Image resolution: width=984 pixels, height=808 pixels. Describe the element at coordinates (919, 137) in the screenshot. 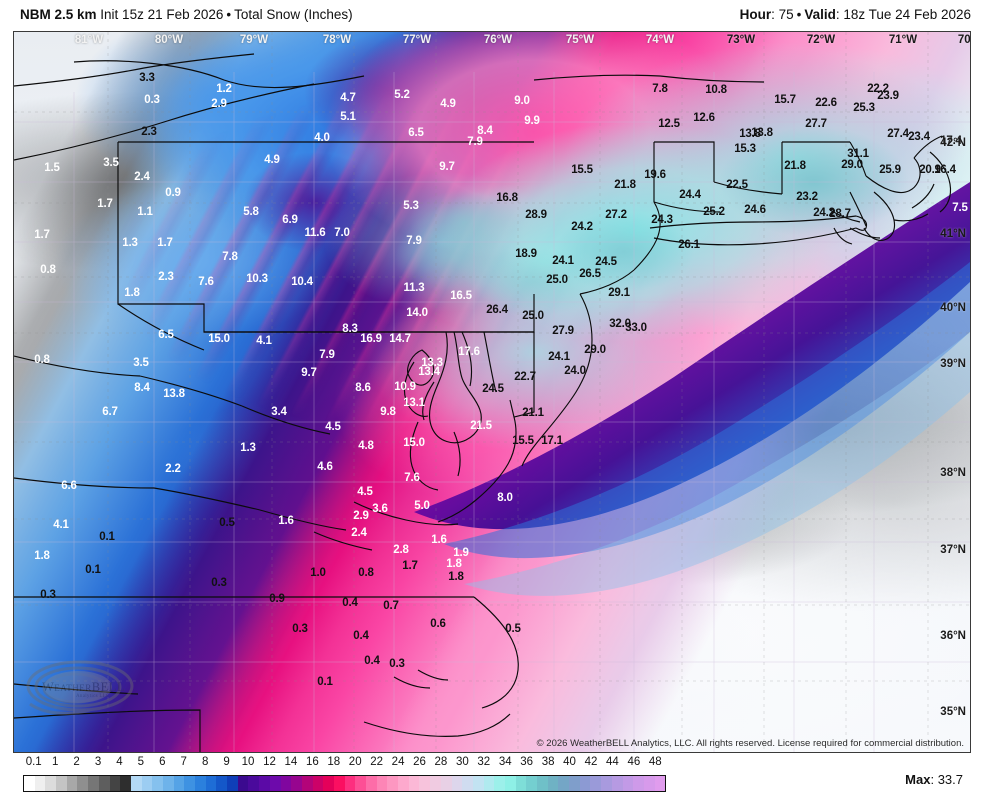

I see `snow-value-label: 23.4` at that location.